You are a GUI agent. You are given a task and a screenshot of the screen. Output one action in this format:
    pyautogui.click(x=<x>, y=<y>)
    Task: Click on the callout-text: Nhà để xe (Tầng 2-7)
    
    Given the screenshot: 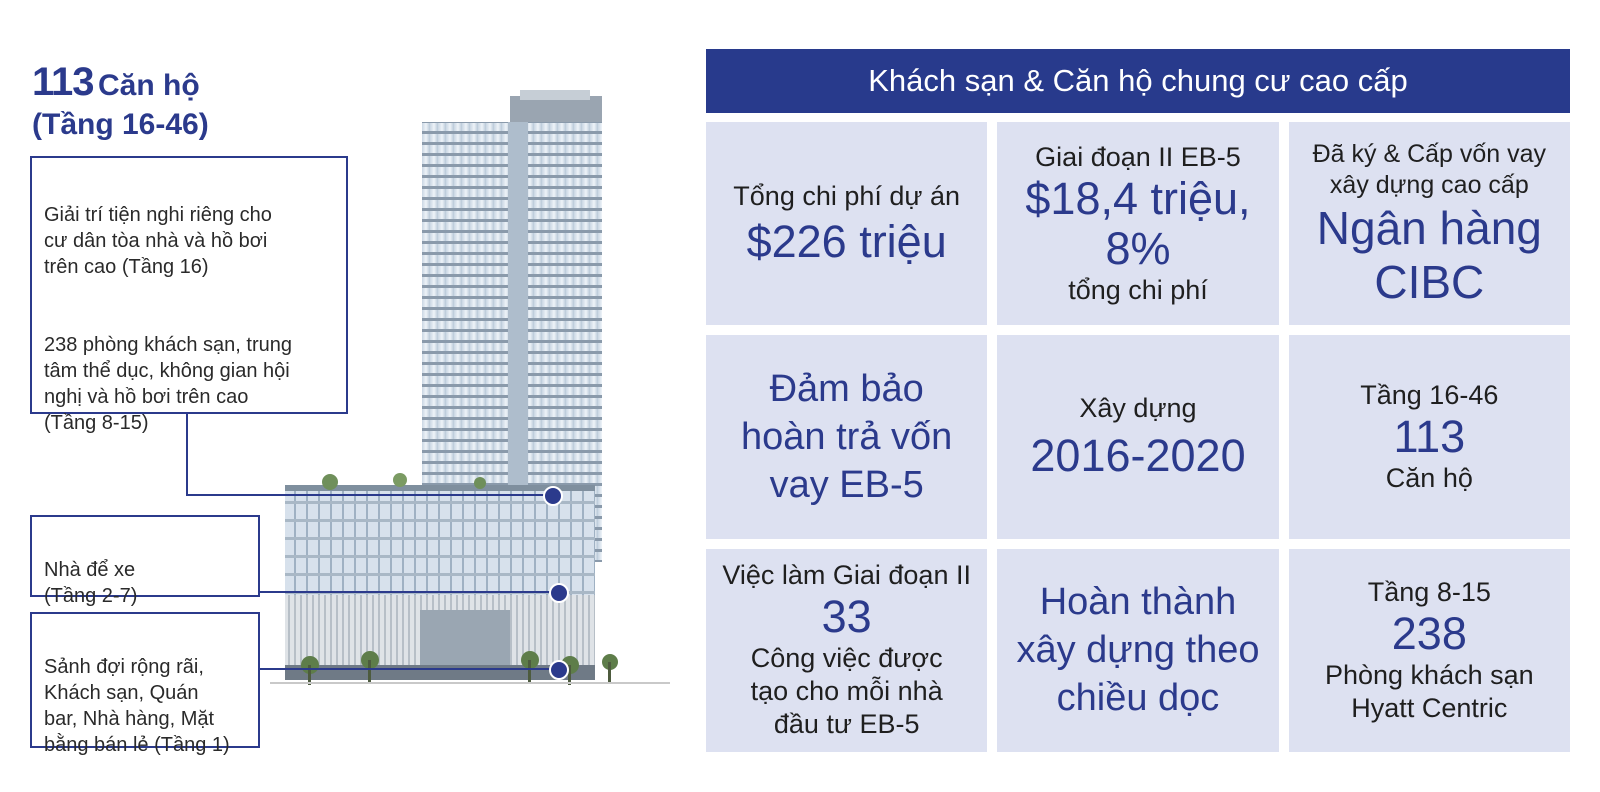 What is the action you would take?
    pyautogui.click(x=91, y=583)
    